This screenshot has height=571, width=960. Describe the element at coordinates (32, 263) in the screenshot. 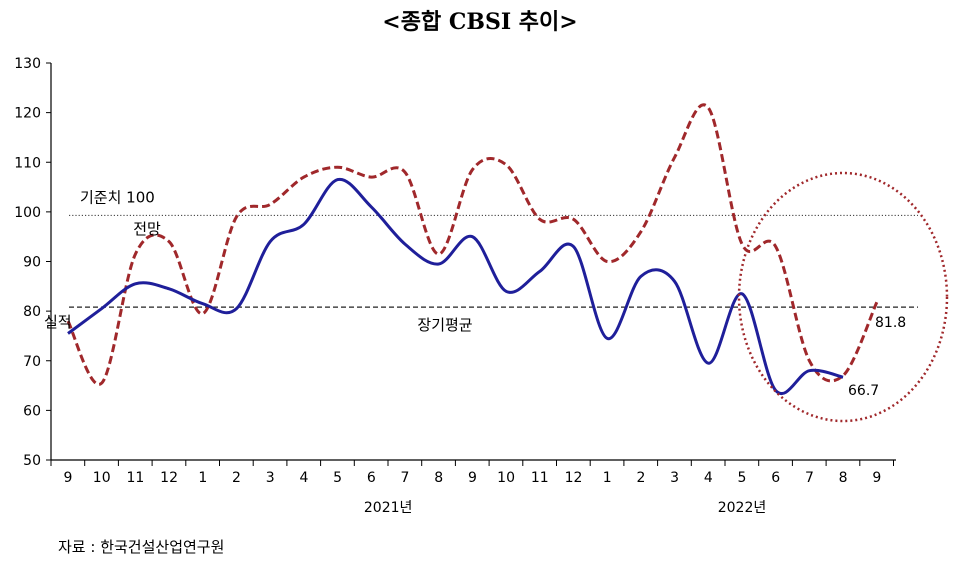

I see `y-tick-label: 90` at that location.